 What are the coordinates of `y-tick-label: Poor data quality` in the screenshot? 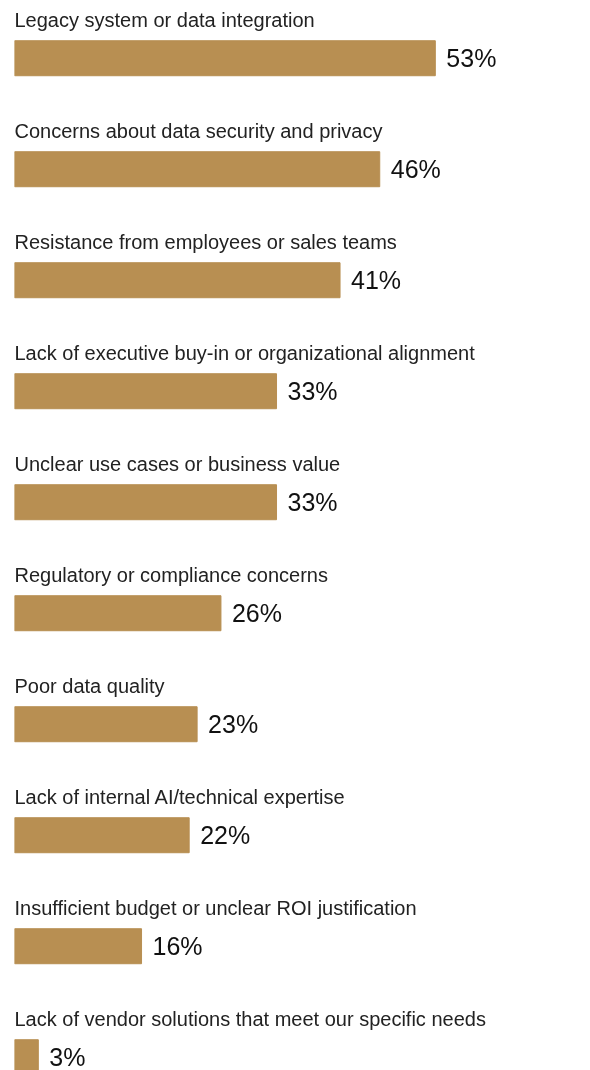 It's located at (89, 686).